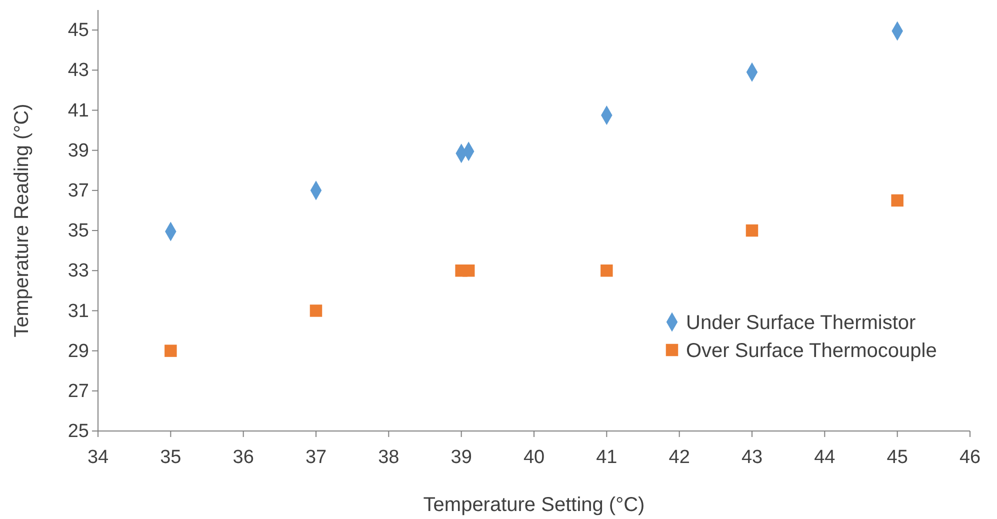  I want to click on y-tick-label: 43, so click(78, 71).